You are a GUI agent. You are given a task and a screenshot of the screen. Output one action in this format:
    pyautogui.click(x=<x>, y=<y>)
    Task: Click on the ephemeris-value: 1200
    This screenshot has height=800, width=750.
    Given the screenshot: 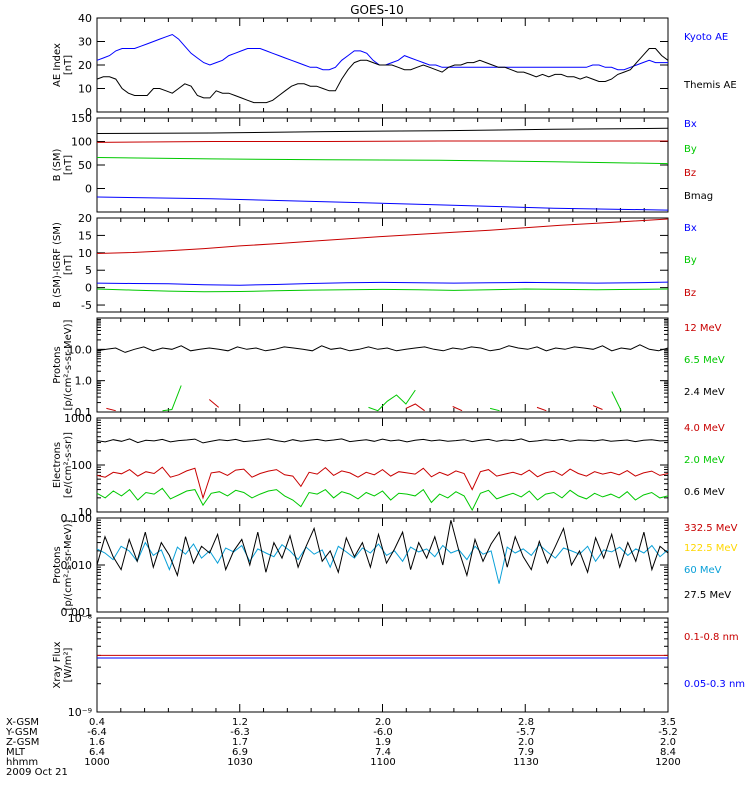 What is the action you would take?
    pyautogui.click(x=667, y=762)
    